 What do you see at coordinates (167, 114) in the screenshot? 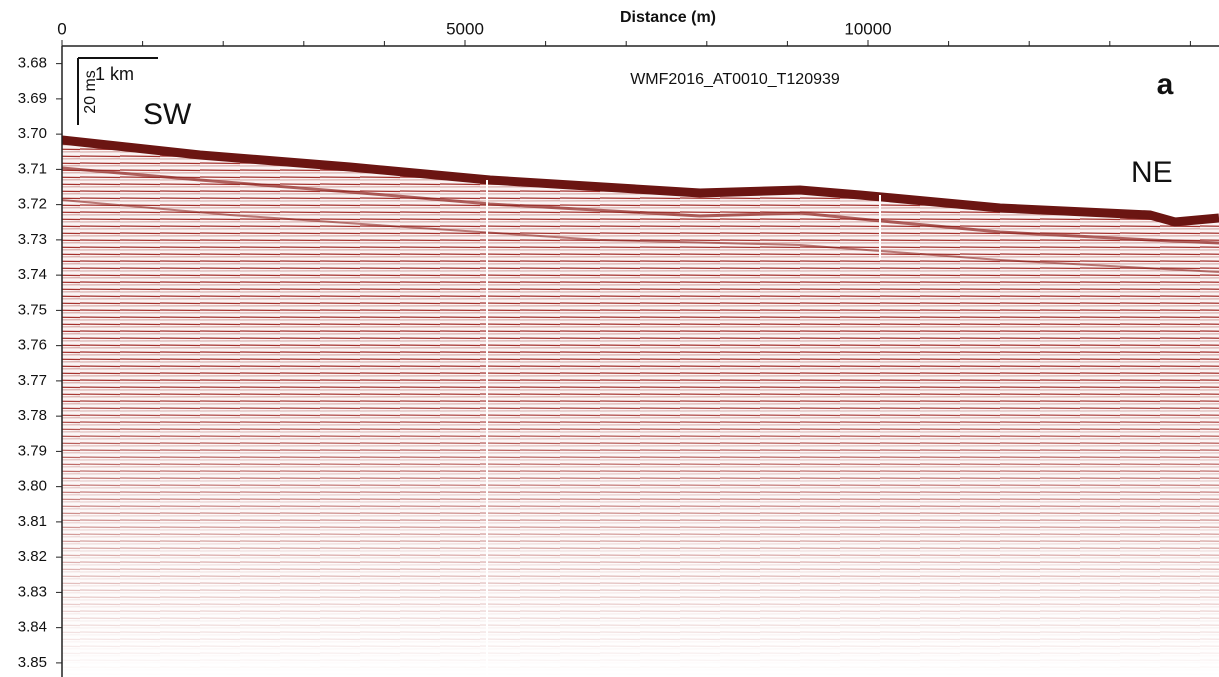
I see `direction-left: SW` at bounding box center [167, 114].